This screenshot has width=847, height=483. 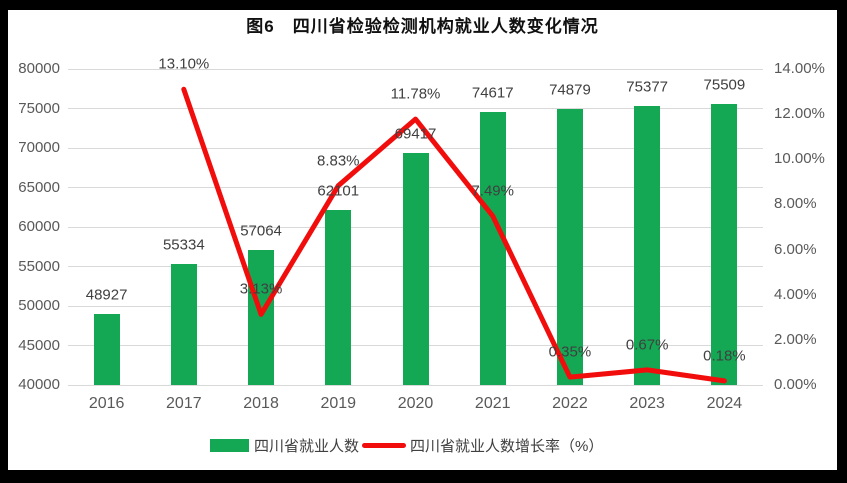 What do you see at coordinates (507, 446) in the screenshot?
I see `legend-label-line-series: 四川省就业人数增长率（%）` at bounding box center [507, 446].